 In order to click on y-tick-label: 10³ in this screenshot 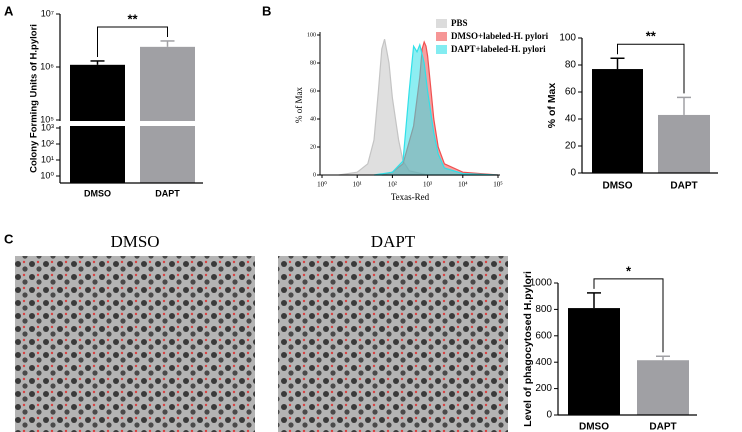, I will do `click(47, 127)`.